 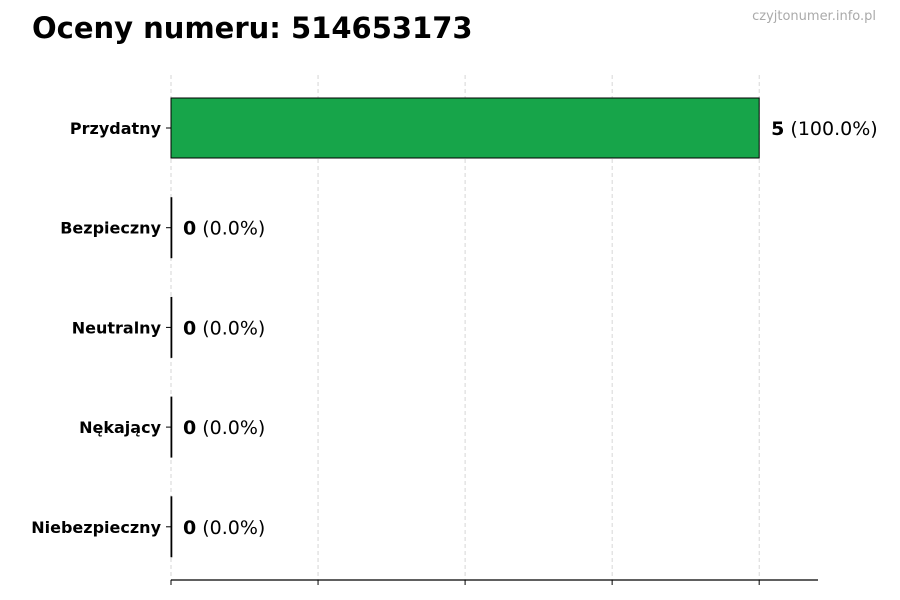 I want to click on data-label-percent: (100.0%), so click(x=833, y=129).